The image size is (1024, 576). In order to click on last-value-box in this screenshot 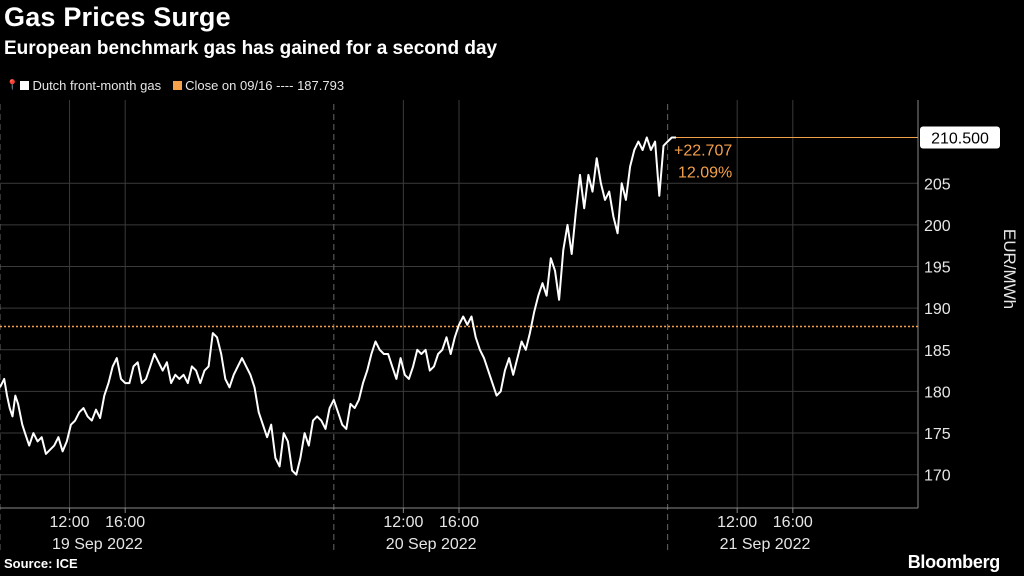, I will do `click(960, 137)`.